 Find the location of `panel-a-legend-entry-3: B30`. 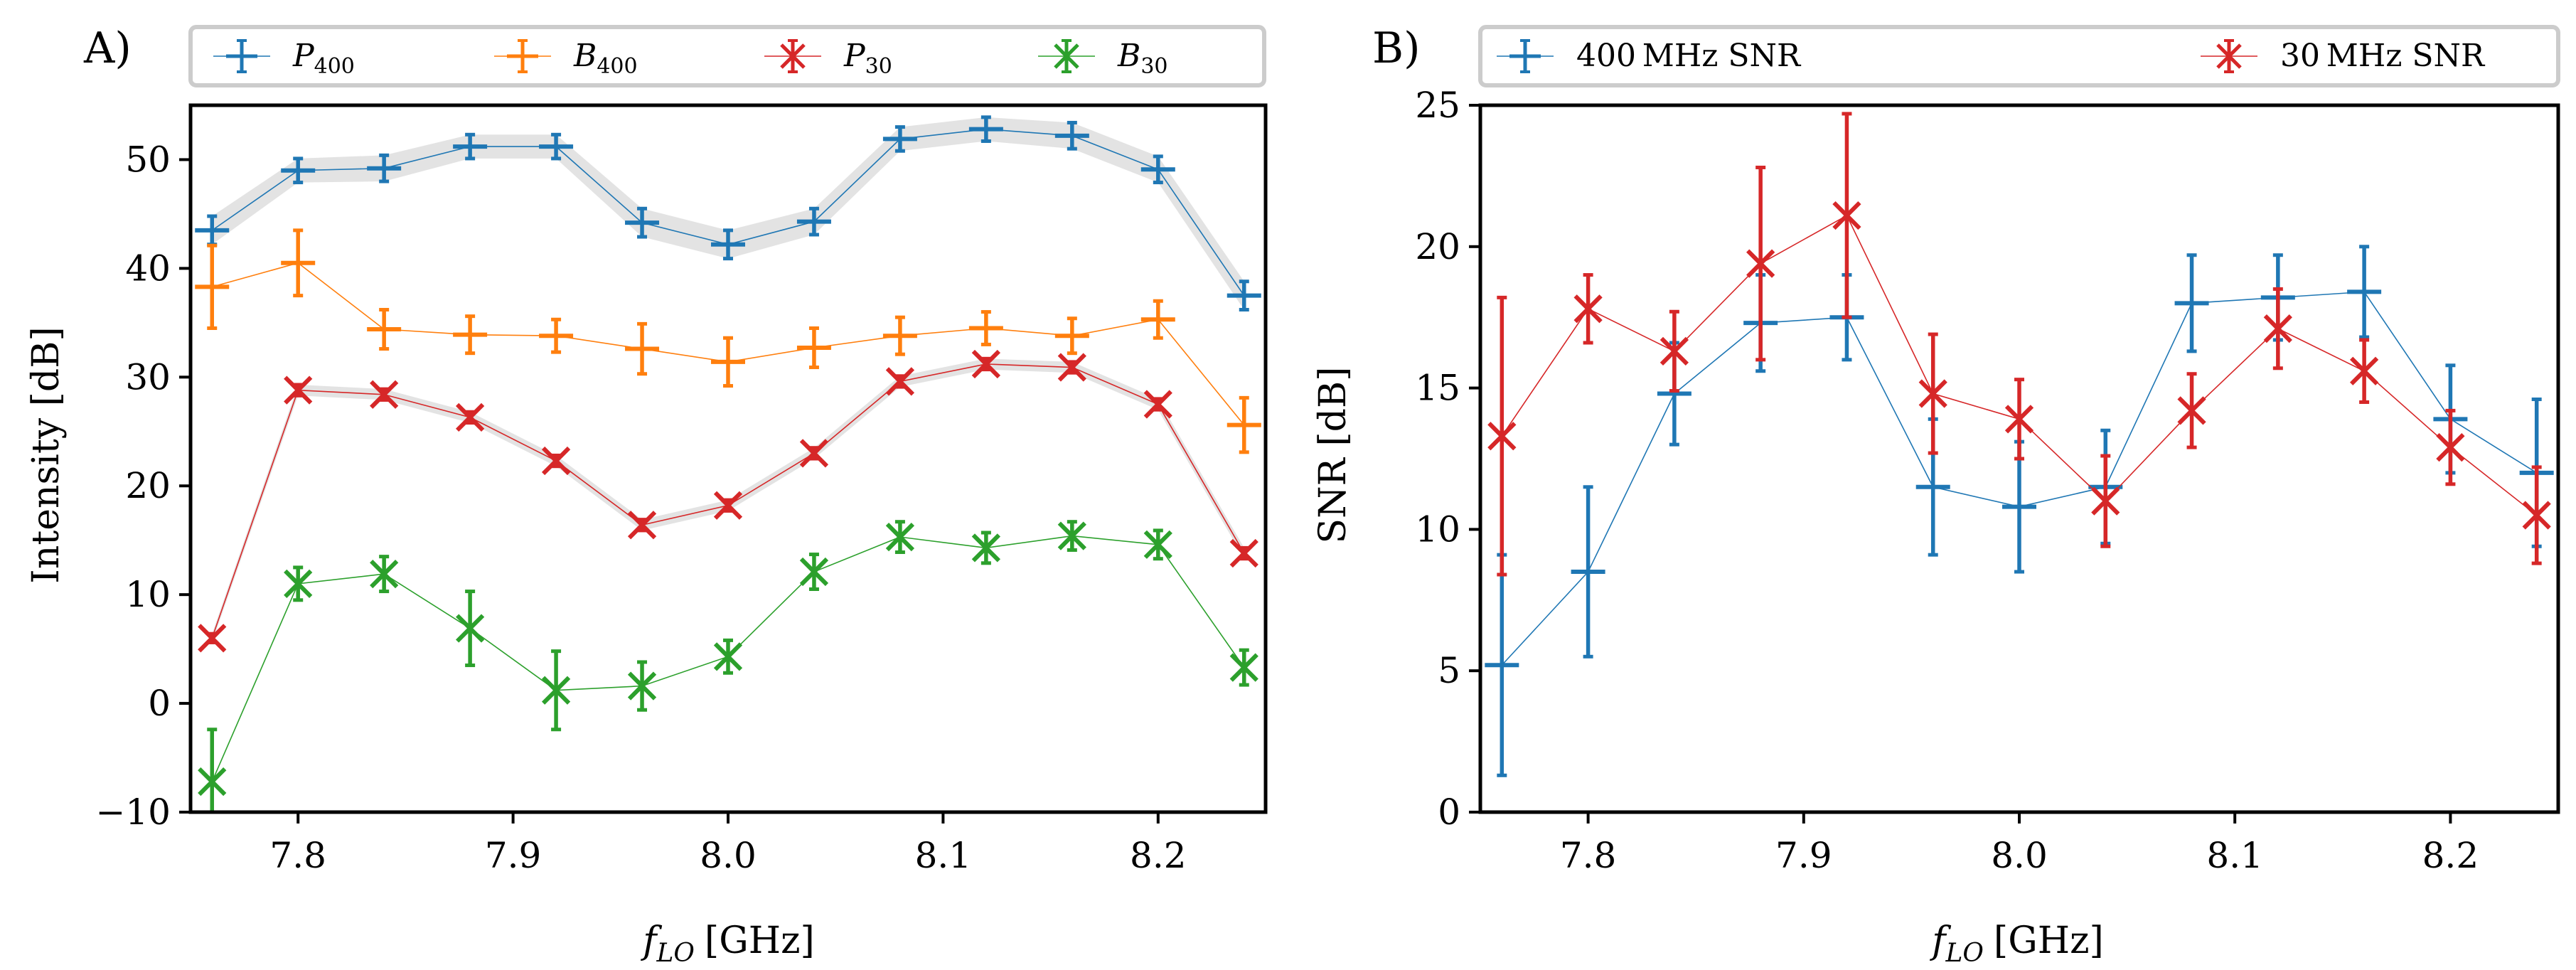

panel-a-legend-entry-3: B30 is located at coordinates (1103, 58).